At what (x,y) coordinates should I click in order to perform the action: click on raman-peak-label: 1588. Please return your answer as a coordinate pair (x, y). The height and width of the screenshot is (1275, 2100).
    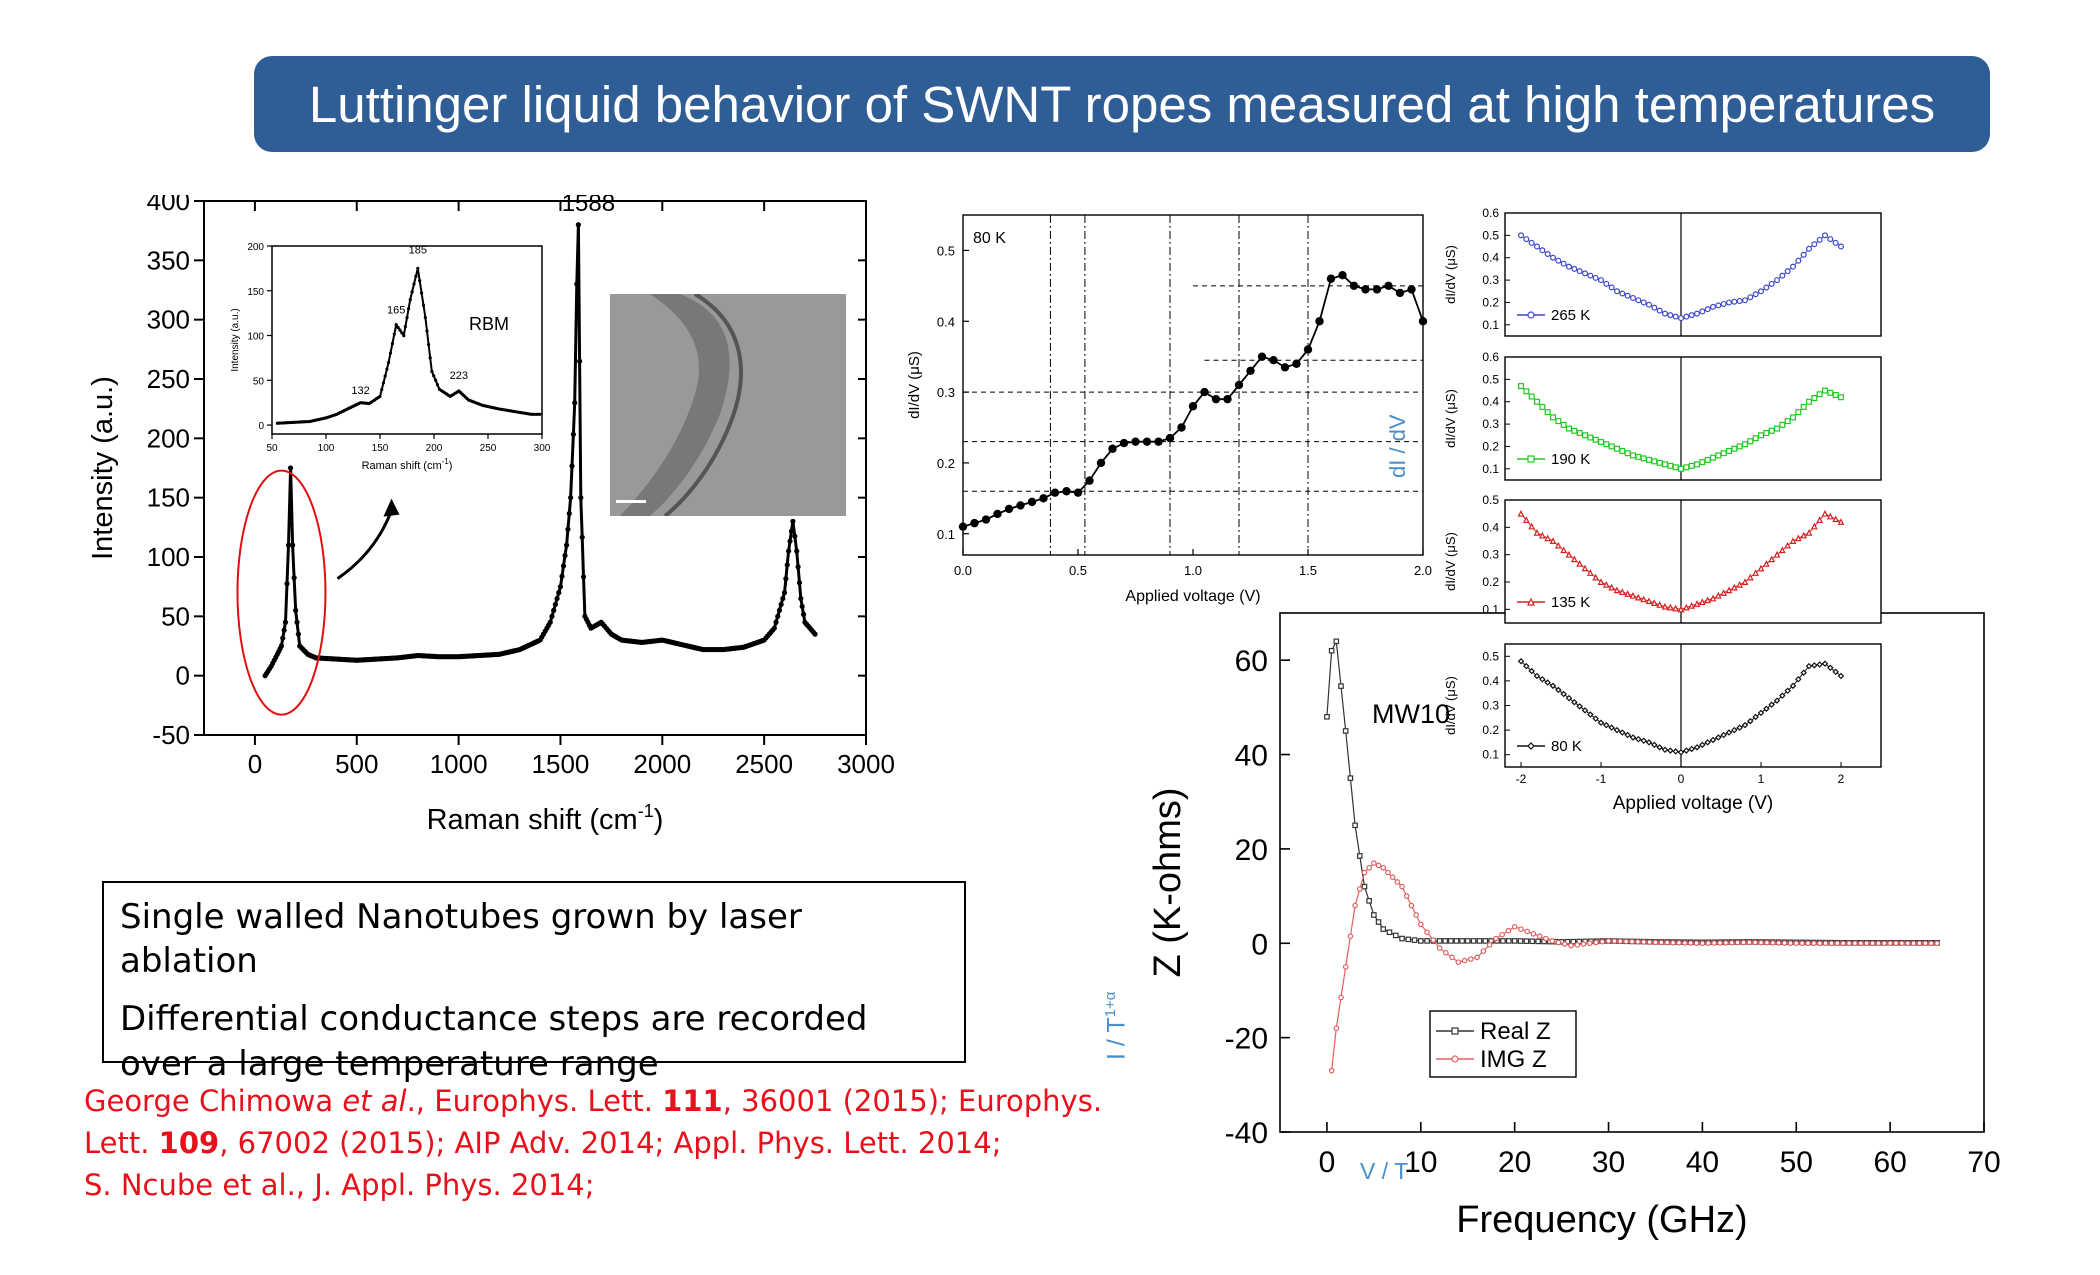
    Looking at the image, I should click on (588, 206).